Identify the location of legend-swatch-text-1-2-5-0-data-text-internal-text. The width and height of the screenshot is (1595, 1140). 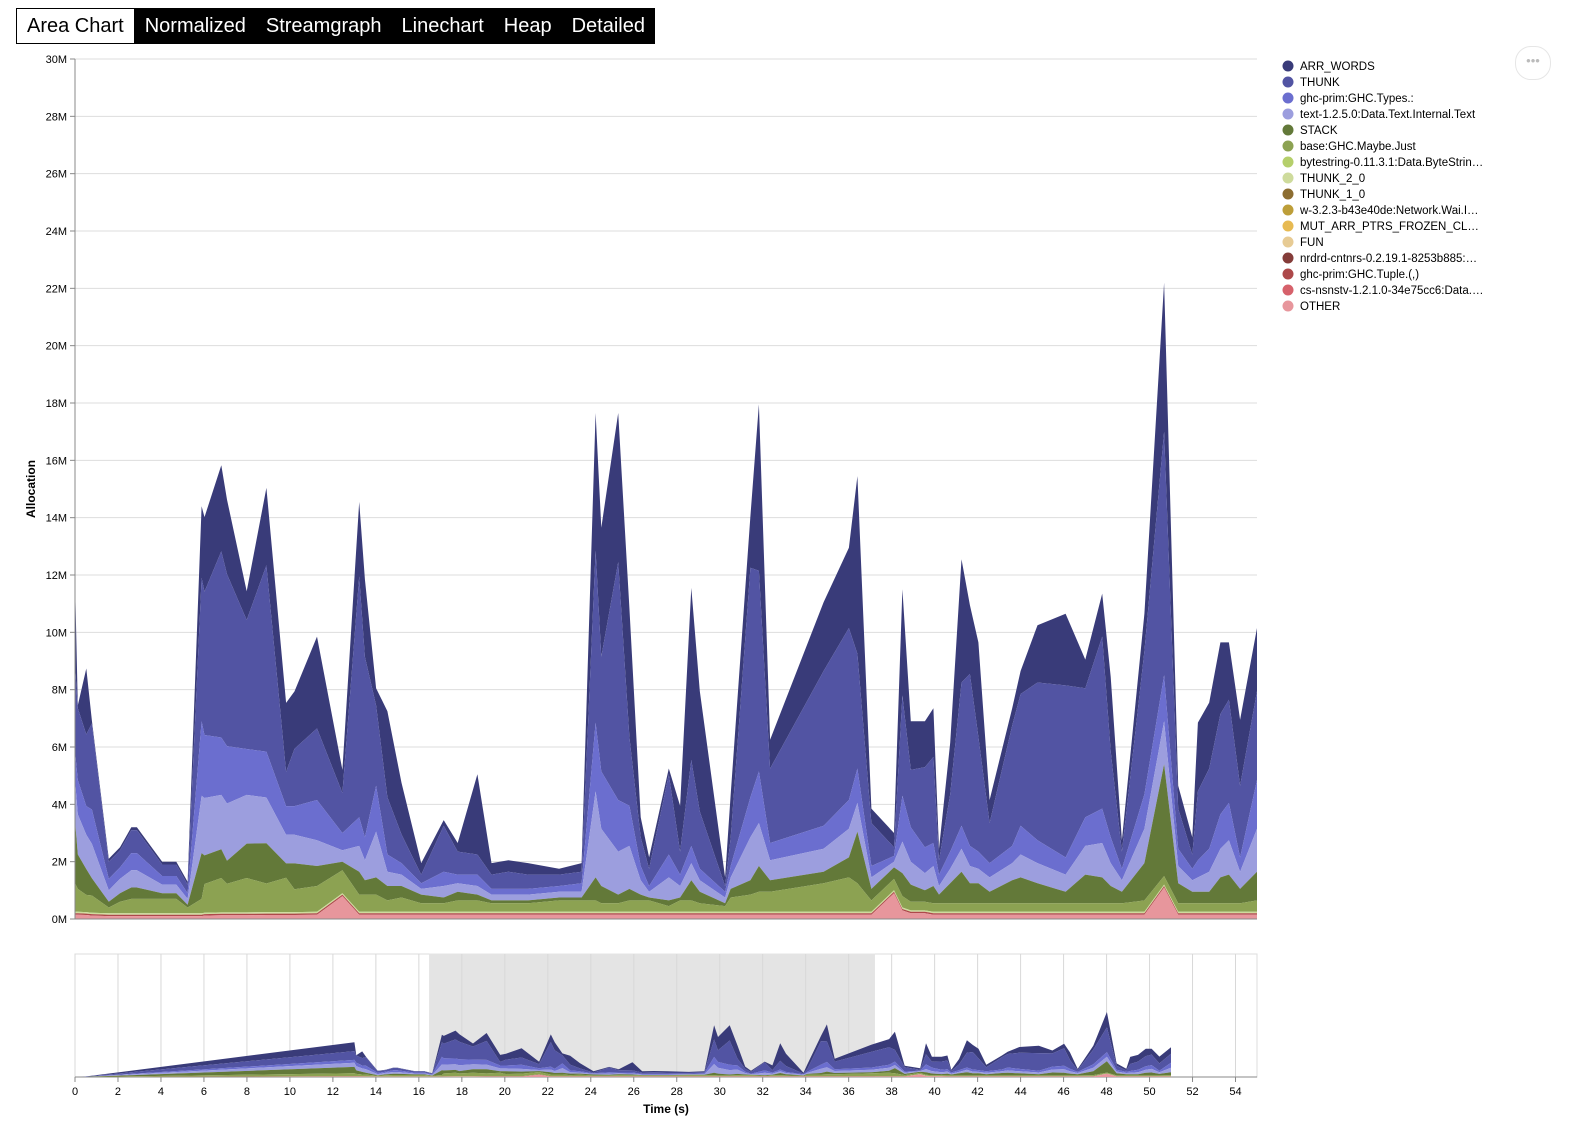
(1288, 114).